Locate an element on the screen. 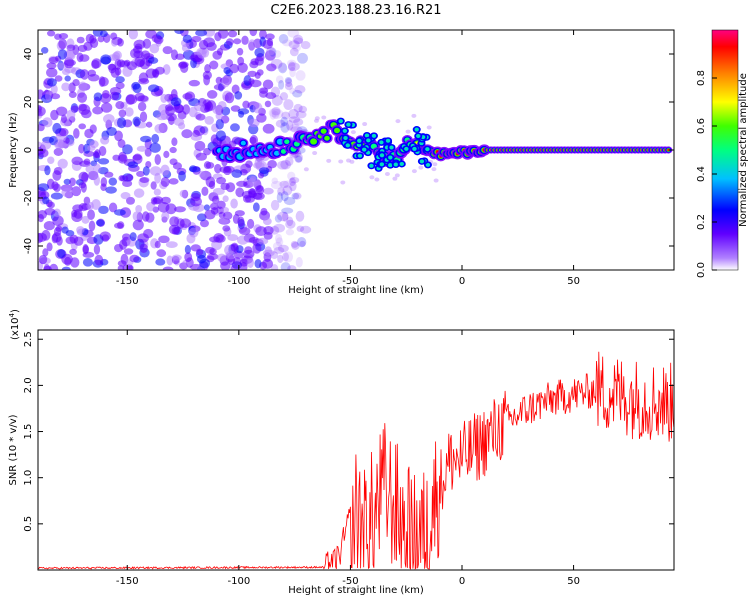 The image size is (750, 600). x-tick-label: 50 is located at coordinates (573, 281).